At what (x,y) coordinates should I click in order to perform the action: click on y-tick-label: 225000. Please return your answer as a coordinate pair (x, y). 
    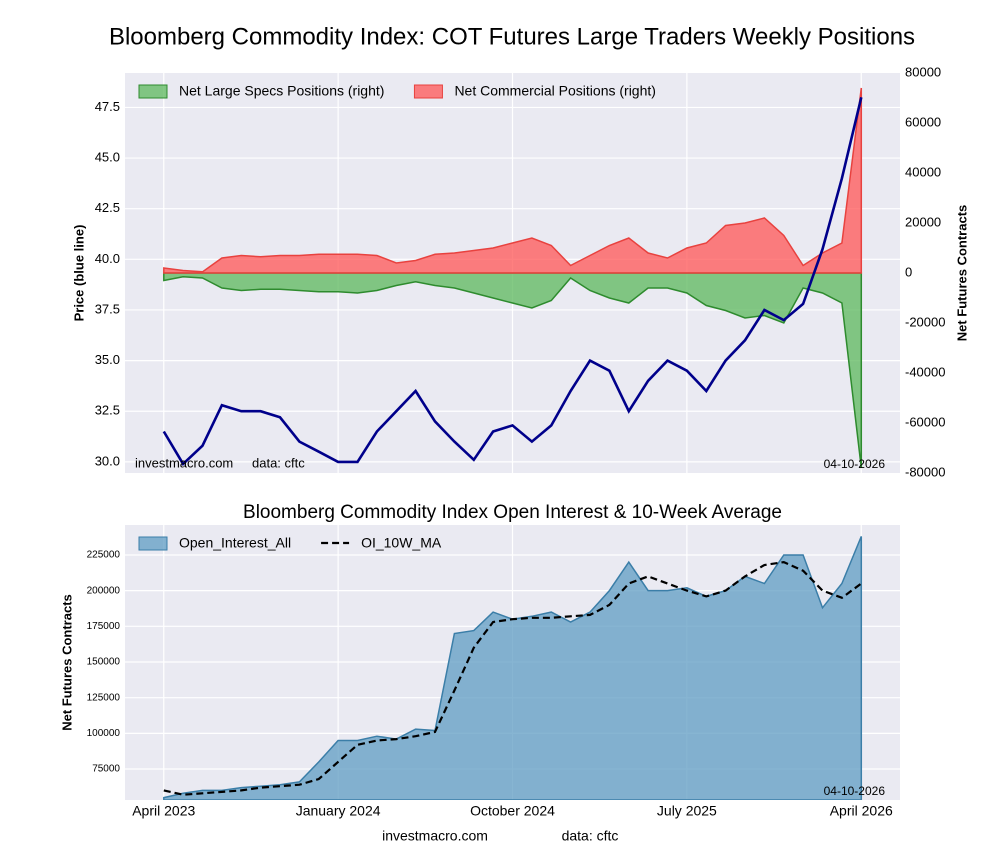
    Looking at the image, I should click on (104, 555).